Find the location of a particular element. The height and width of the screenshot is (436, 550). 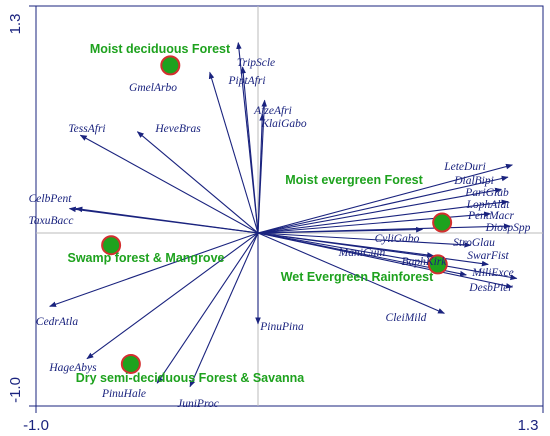

species-arrow-juniproc is located at coordinates (224, 310).